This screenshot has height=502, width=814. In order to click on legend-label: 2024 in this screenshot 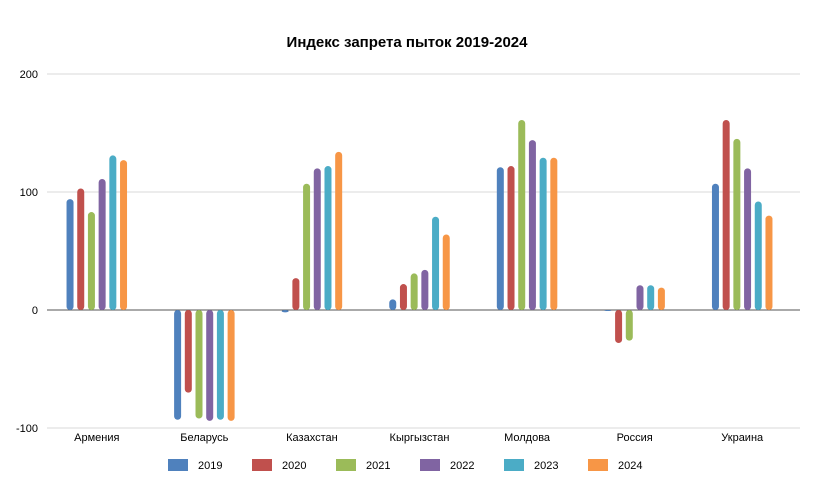, I will do `click(630, 466)`.